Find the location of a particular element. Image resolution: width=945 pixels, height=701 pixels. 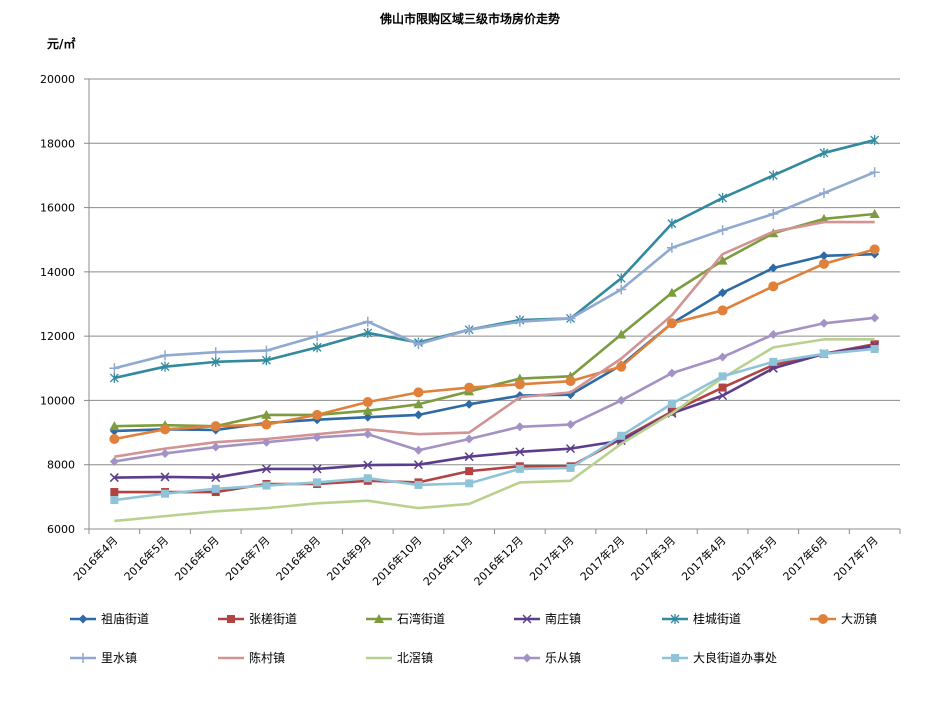

y-tick-label: 6000 is located at coordinates (61, 529).